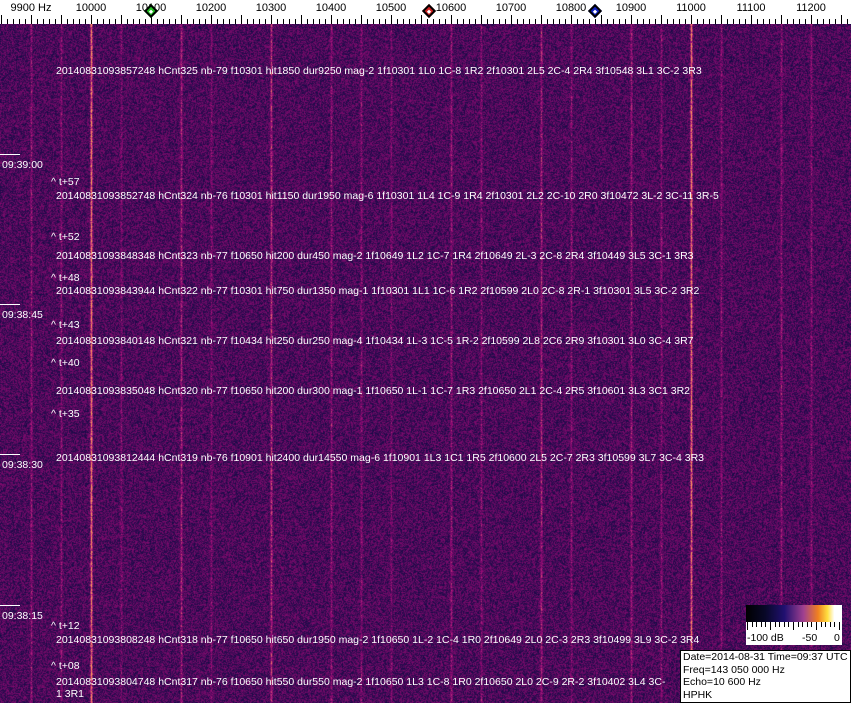  What do you see at coordinates (794, 625) in the screenshot?
I see `colorbar-legend: -100 dB -50 0` at bounding box center [794, 625].